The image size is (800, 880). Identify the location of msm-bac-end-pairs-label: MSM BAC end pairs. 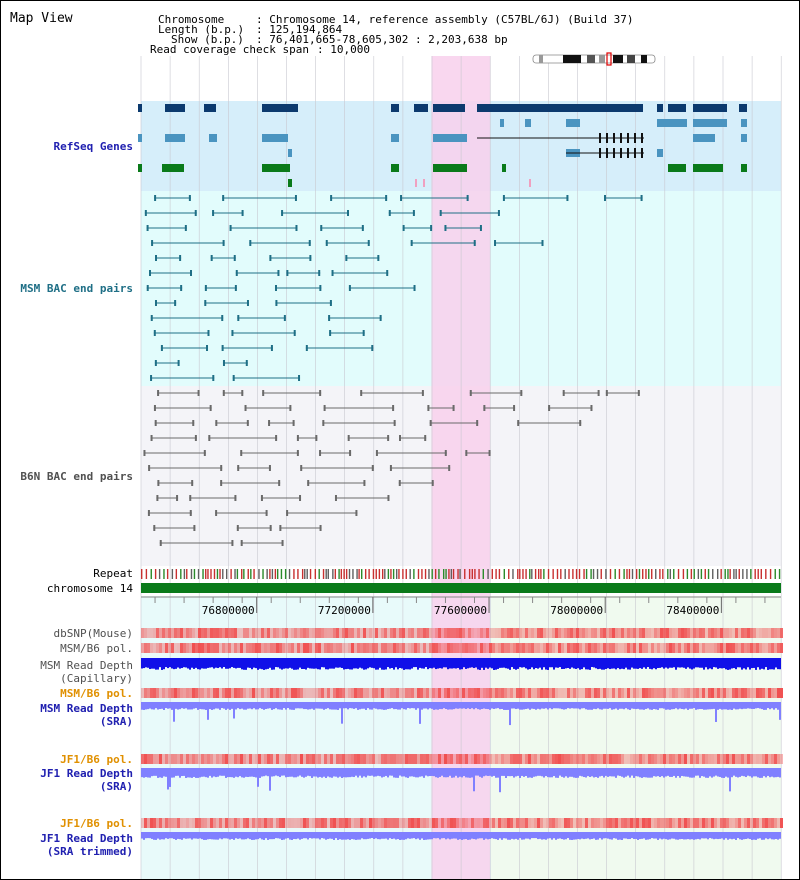
(76, 288).